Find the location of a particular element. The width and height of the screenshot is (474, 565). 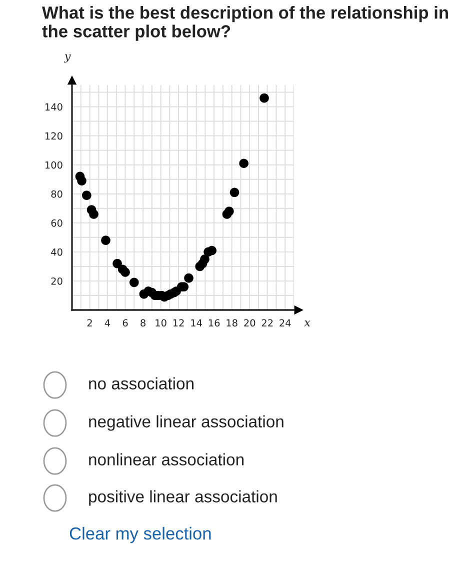

x-tick-label: 24 is located at coordinates (285, 322).